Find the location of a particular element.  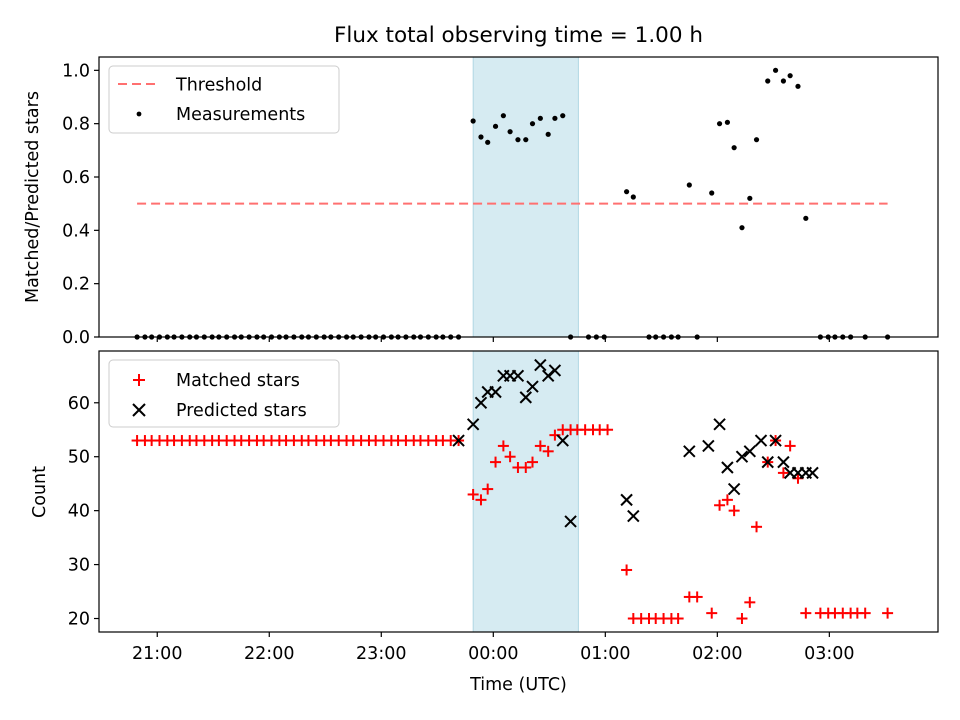

shaded-span-rect is located at coordinates (525, 197).